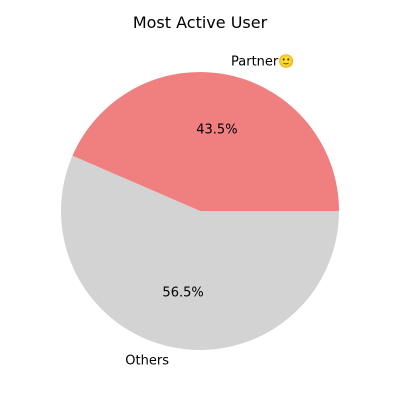  Describe the element at coordinates (182, 293) in the screenshot. I see `slice-percent-label: 56.5%` at that location.